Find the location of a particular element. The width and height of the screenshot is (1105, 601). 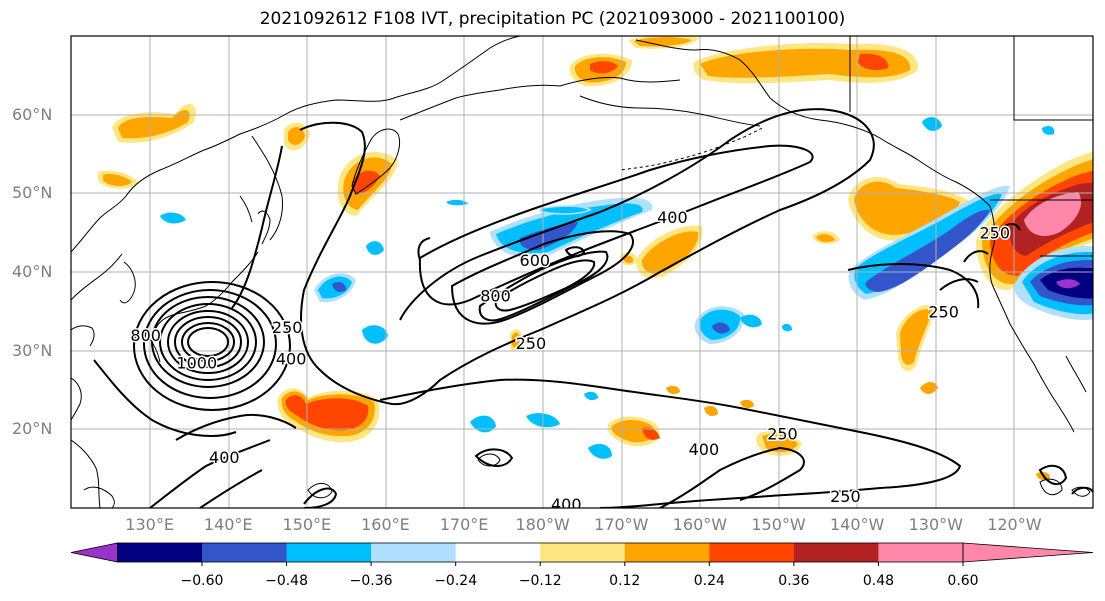

colorbar-tick-label: −0.48 is located at coordinates (286, 581).